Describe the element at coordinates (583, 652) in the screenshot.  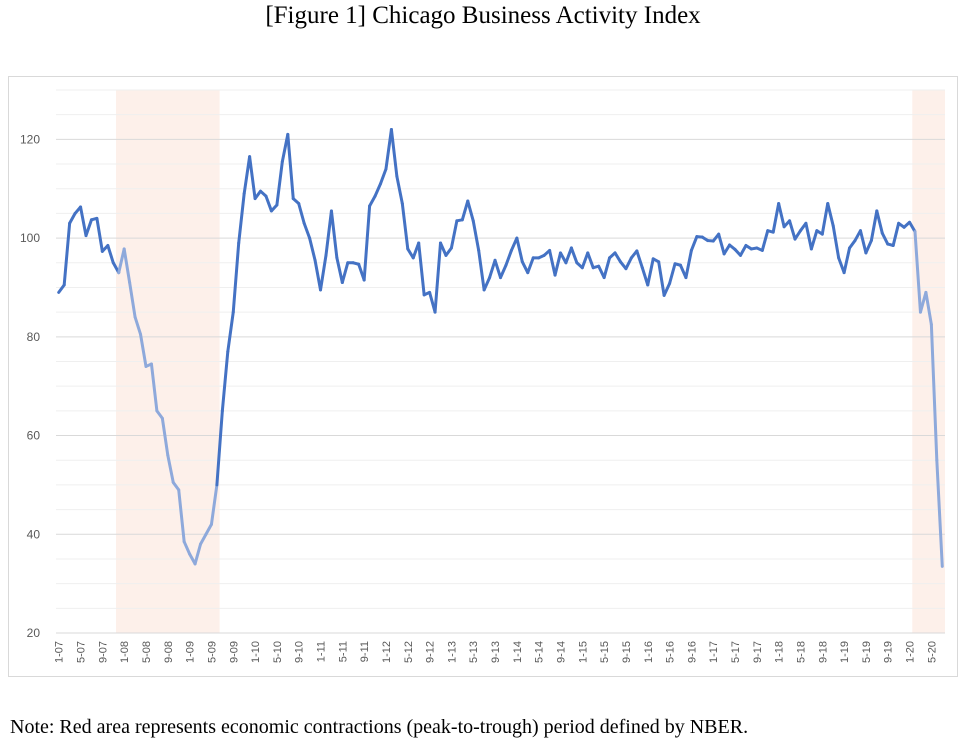
I see `x-tick-label: 1-15` at that location.